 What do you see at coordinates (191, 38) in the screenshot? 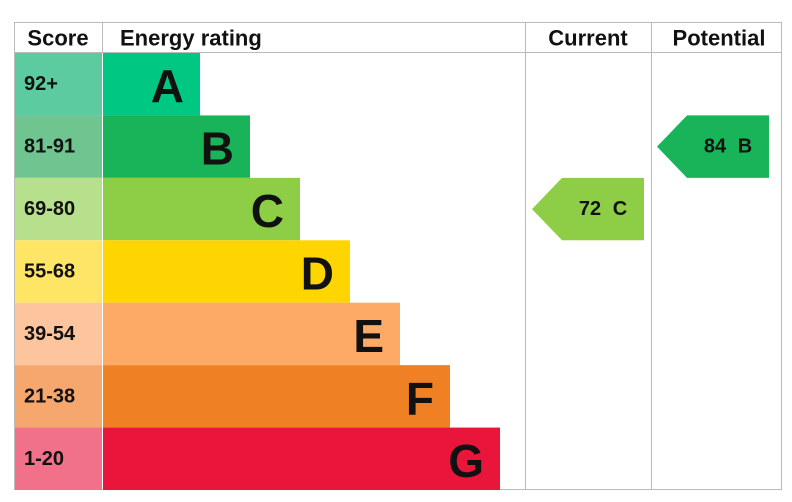
I see `header-rating: Energy rating` at bounding box center [191, 38].